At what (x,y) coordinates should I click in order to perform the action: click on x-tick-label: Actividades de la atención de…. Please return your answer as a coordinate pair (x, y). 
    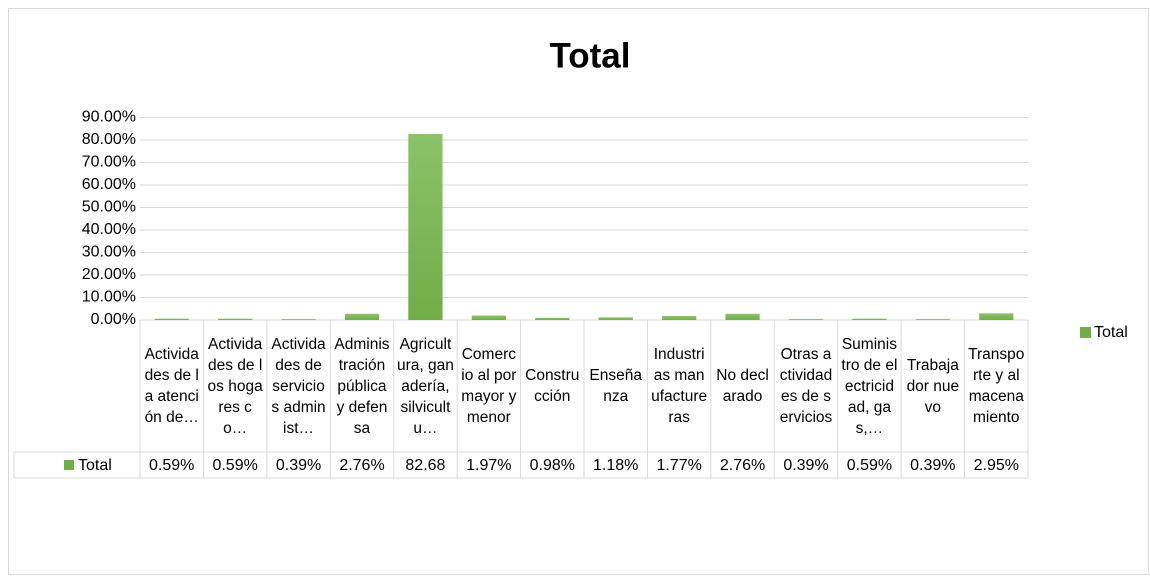
    Looking at the image, I should click on (171, 386).